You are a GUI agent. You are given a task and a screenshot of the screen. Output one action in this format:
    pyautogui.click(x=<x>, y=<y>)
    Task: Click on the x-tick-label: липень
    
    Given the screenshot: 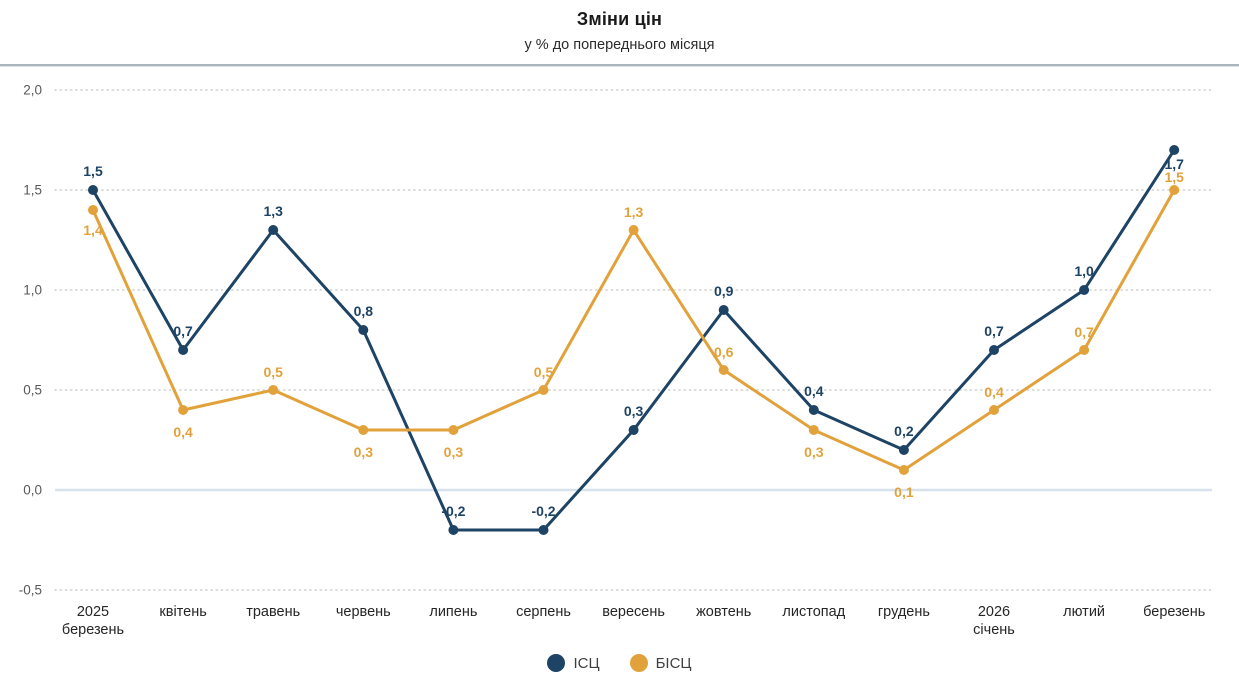 What is the action you would take?
    pyautogui.click(x=453, y=612)
    